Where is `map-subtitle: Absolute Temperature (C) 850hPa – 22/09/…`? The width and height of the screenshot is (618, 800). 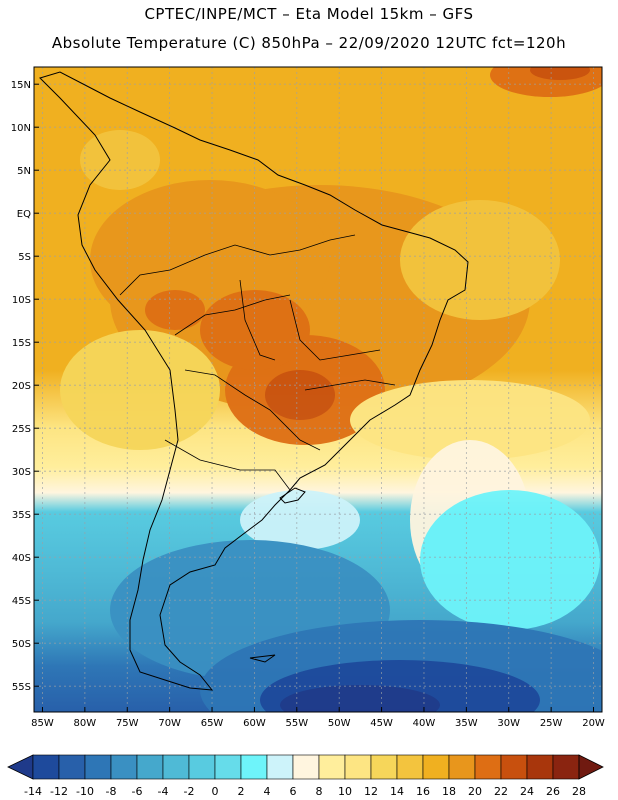 map-subtitle: Absolute Temperature (C) 850hPa – 22/09/… is located at coordinates (309, 43).